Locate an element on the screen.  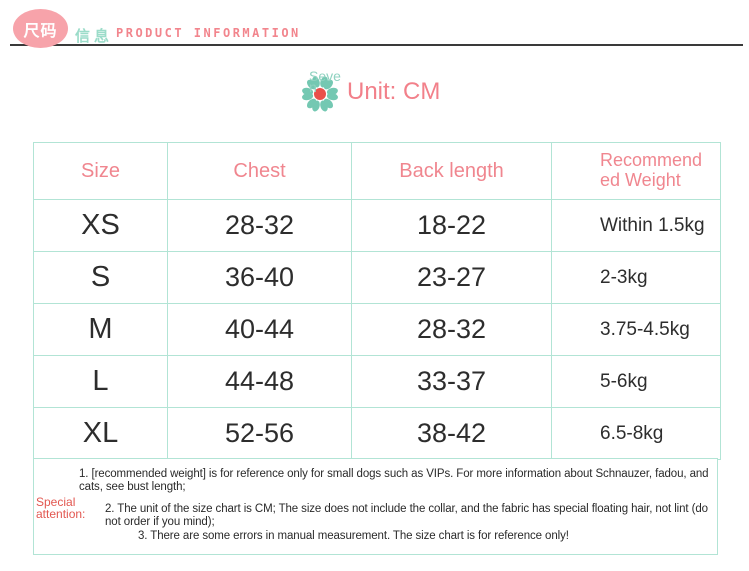
weight-cell: 3.75-4.5kg is located at coordinates (636, 329).